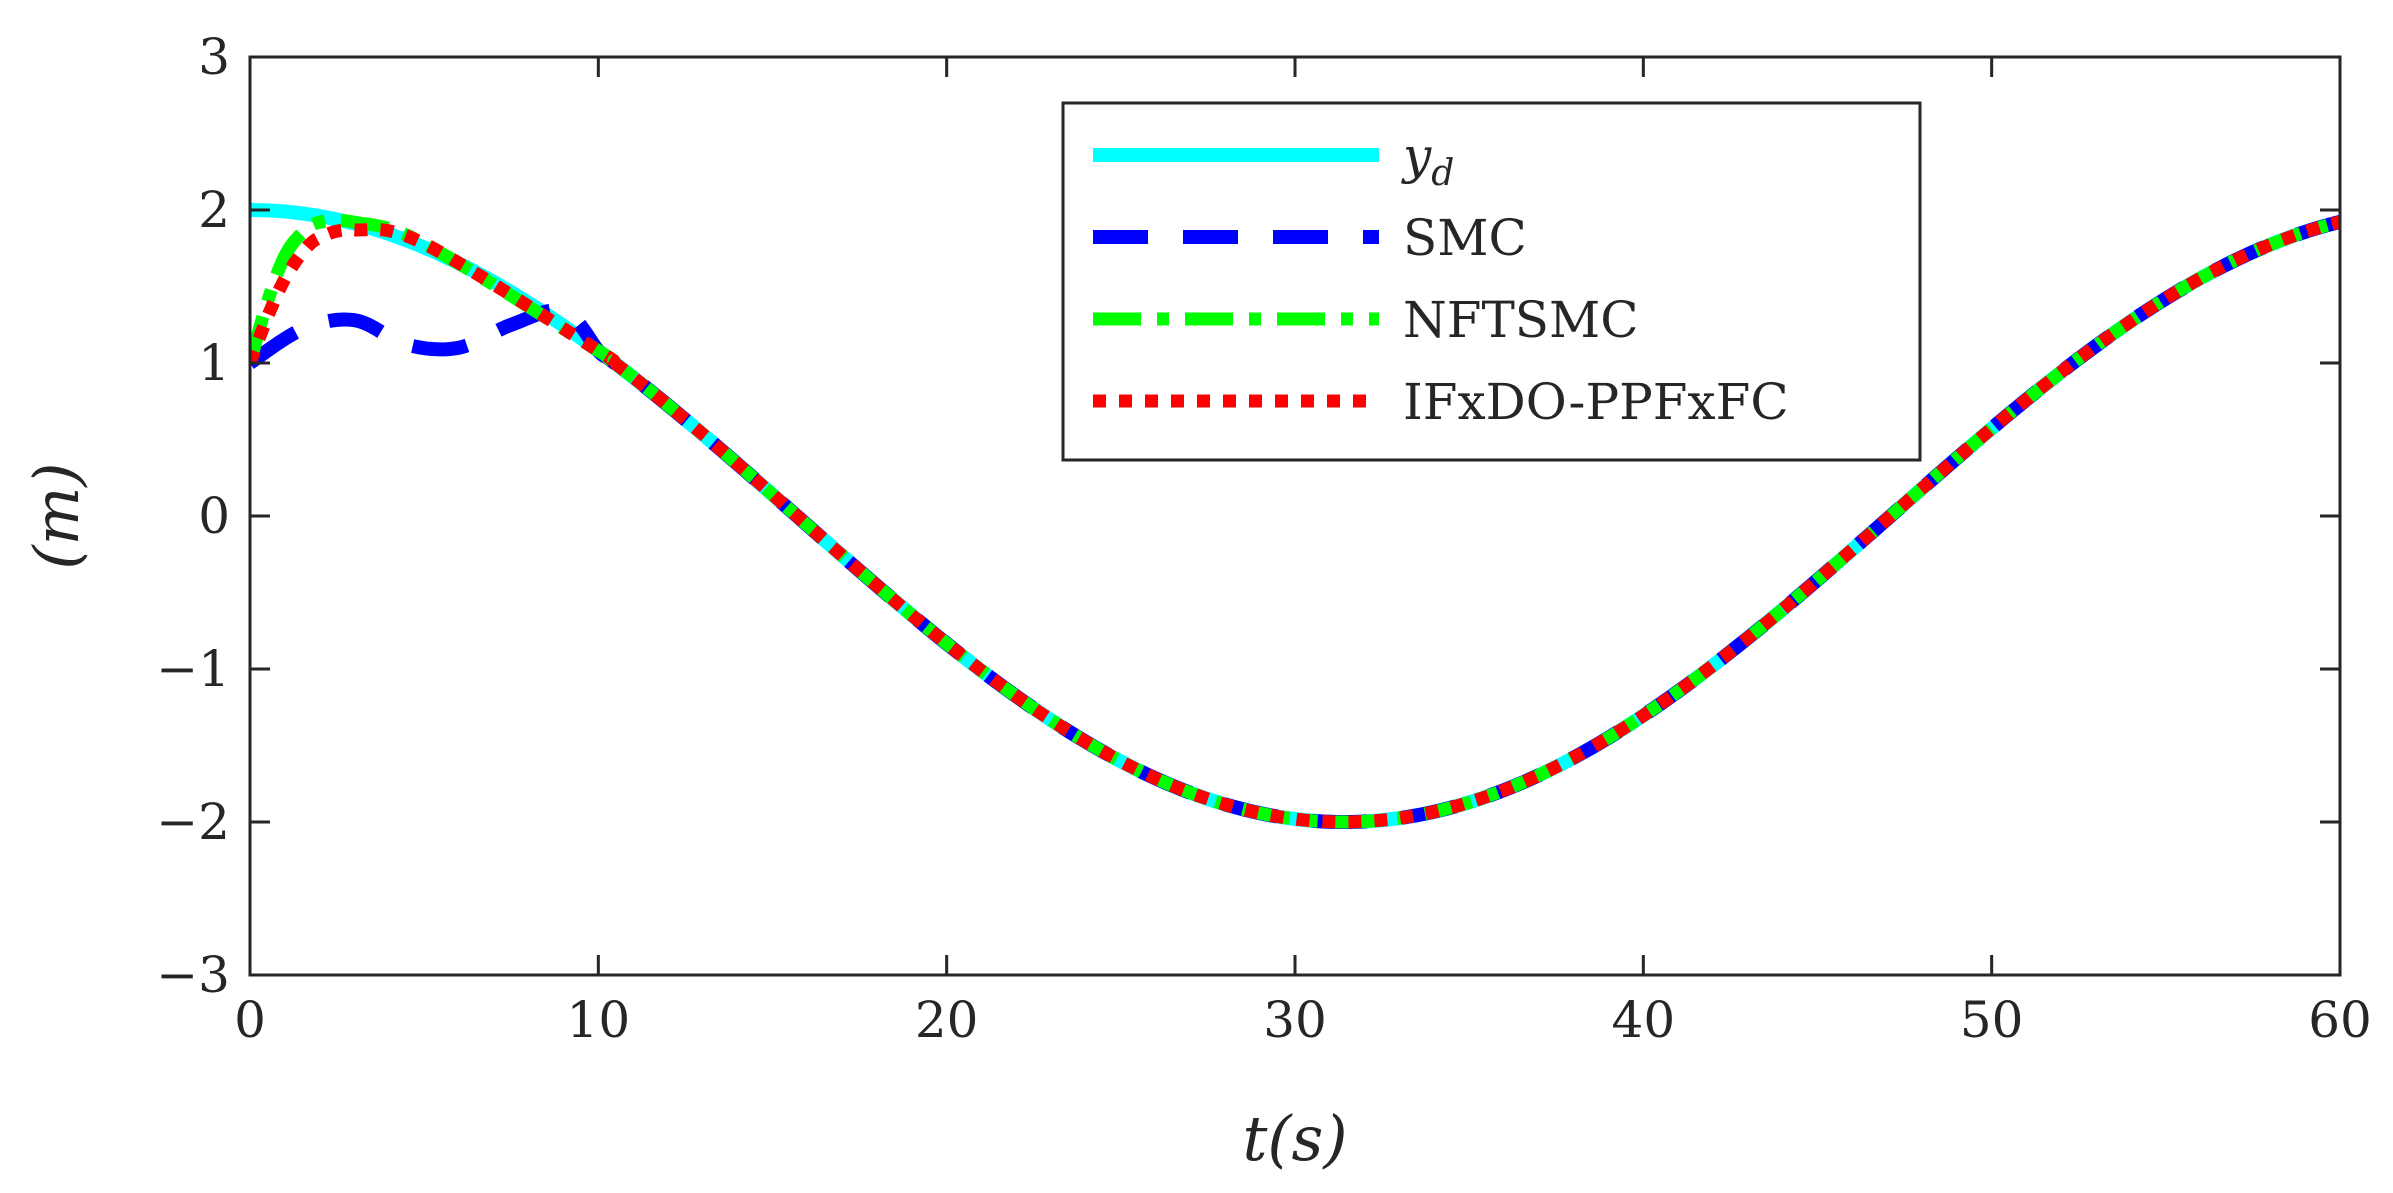  What do you see at coordinates (214, 210) in the screenshot?
I see `y-tick-label: 2` at bounding box center [214, 210].